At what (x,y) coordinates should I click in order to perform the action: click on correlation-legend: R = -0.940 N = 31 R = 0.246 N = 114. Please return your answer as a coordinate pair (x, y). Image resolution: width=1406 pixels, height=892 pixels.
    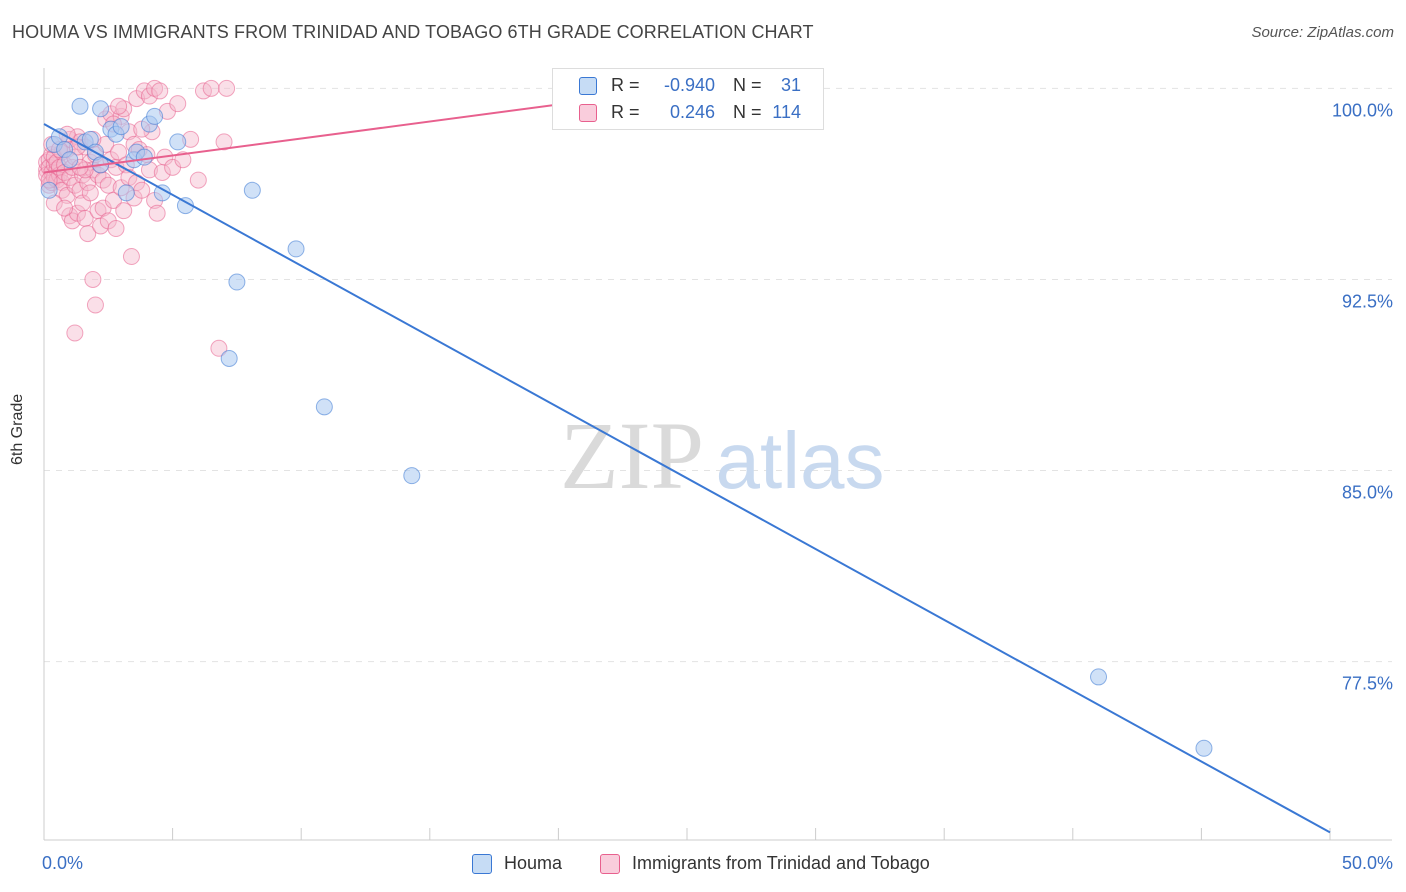
    Looking at the image, I should click on (688, 99).